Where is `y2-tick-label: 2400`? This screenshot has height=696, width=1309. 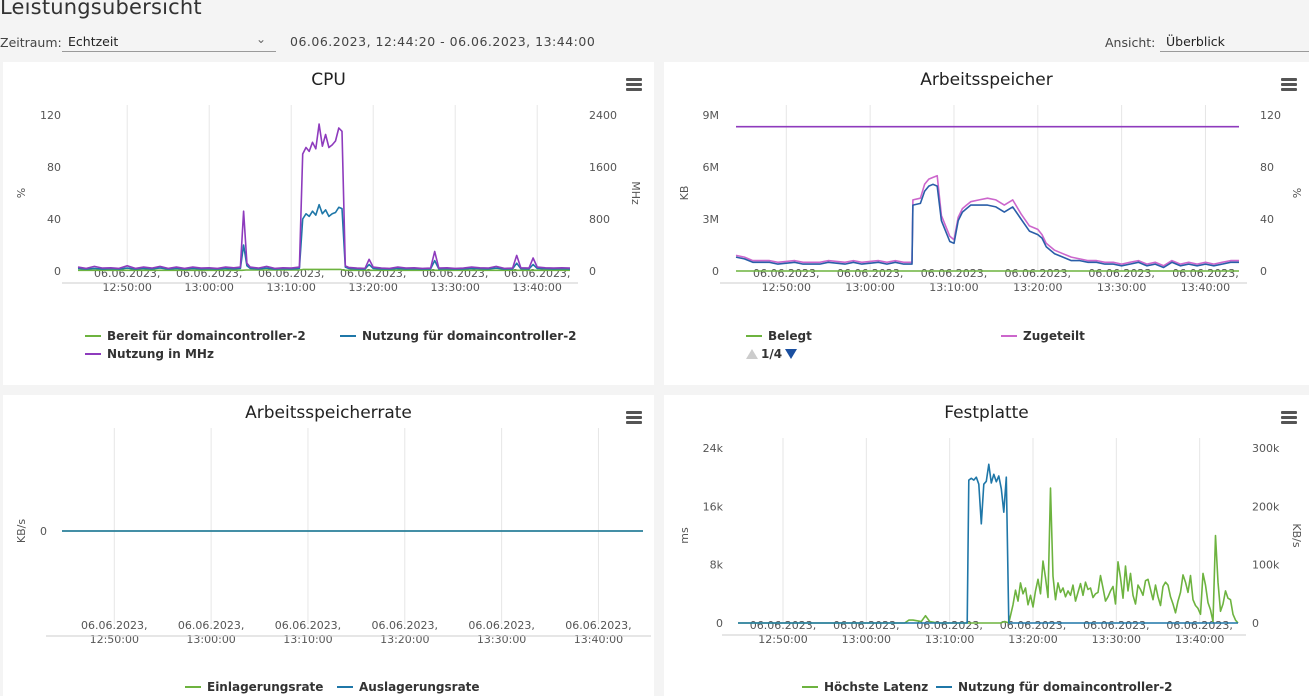 y2-tick-label: 2400 is located at coordinates (603, 115).